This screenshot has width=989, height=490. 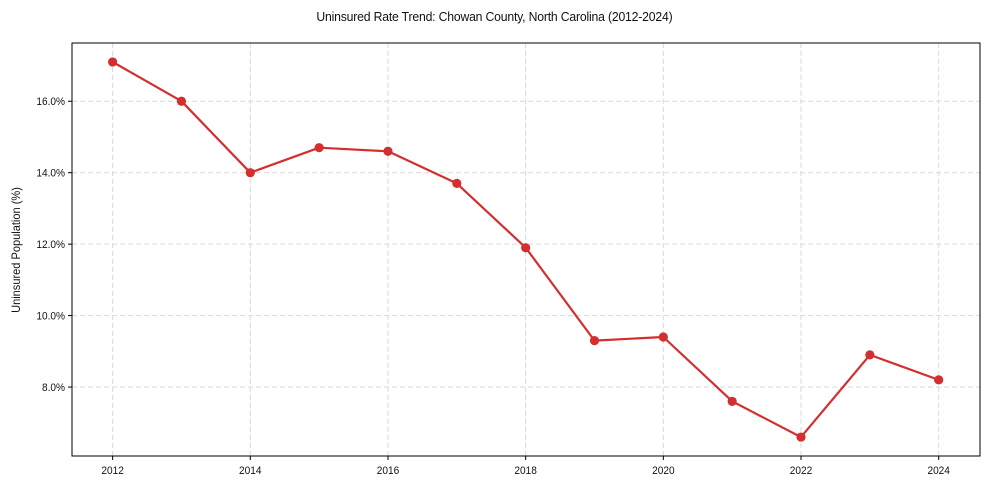 I want to click on x-tick-label: 2014, so click(x=250, y=471).